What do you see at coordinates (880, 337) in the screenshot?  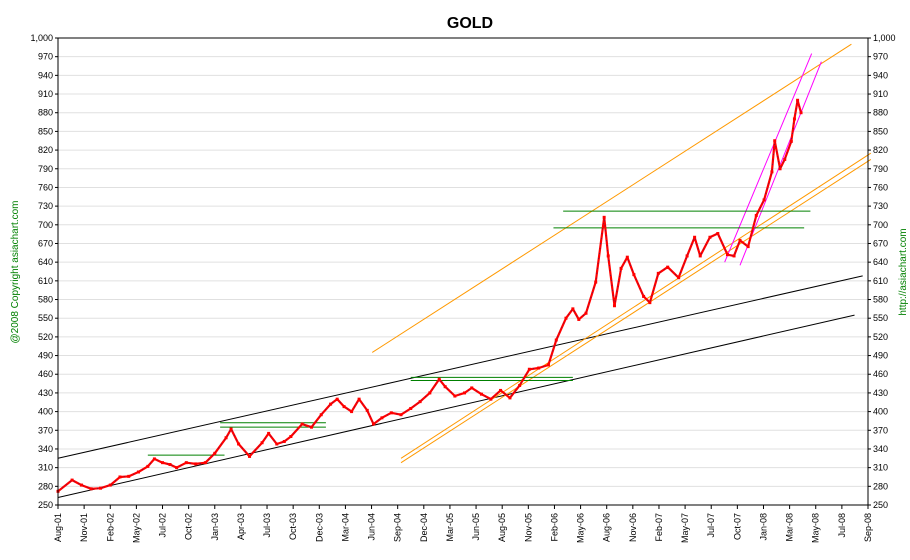 I see `ytick-label-right: 520` at bounding box center [880, 337].